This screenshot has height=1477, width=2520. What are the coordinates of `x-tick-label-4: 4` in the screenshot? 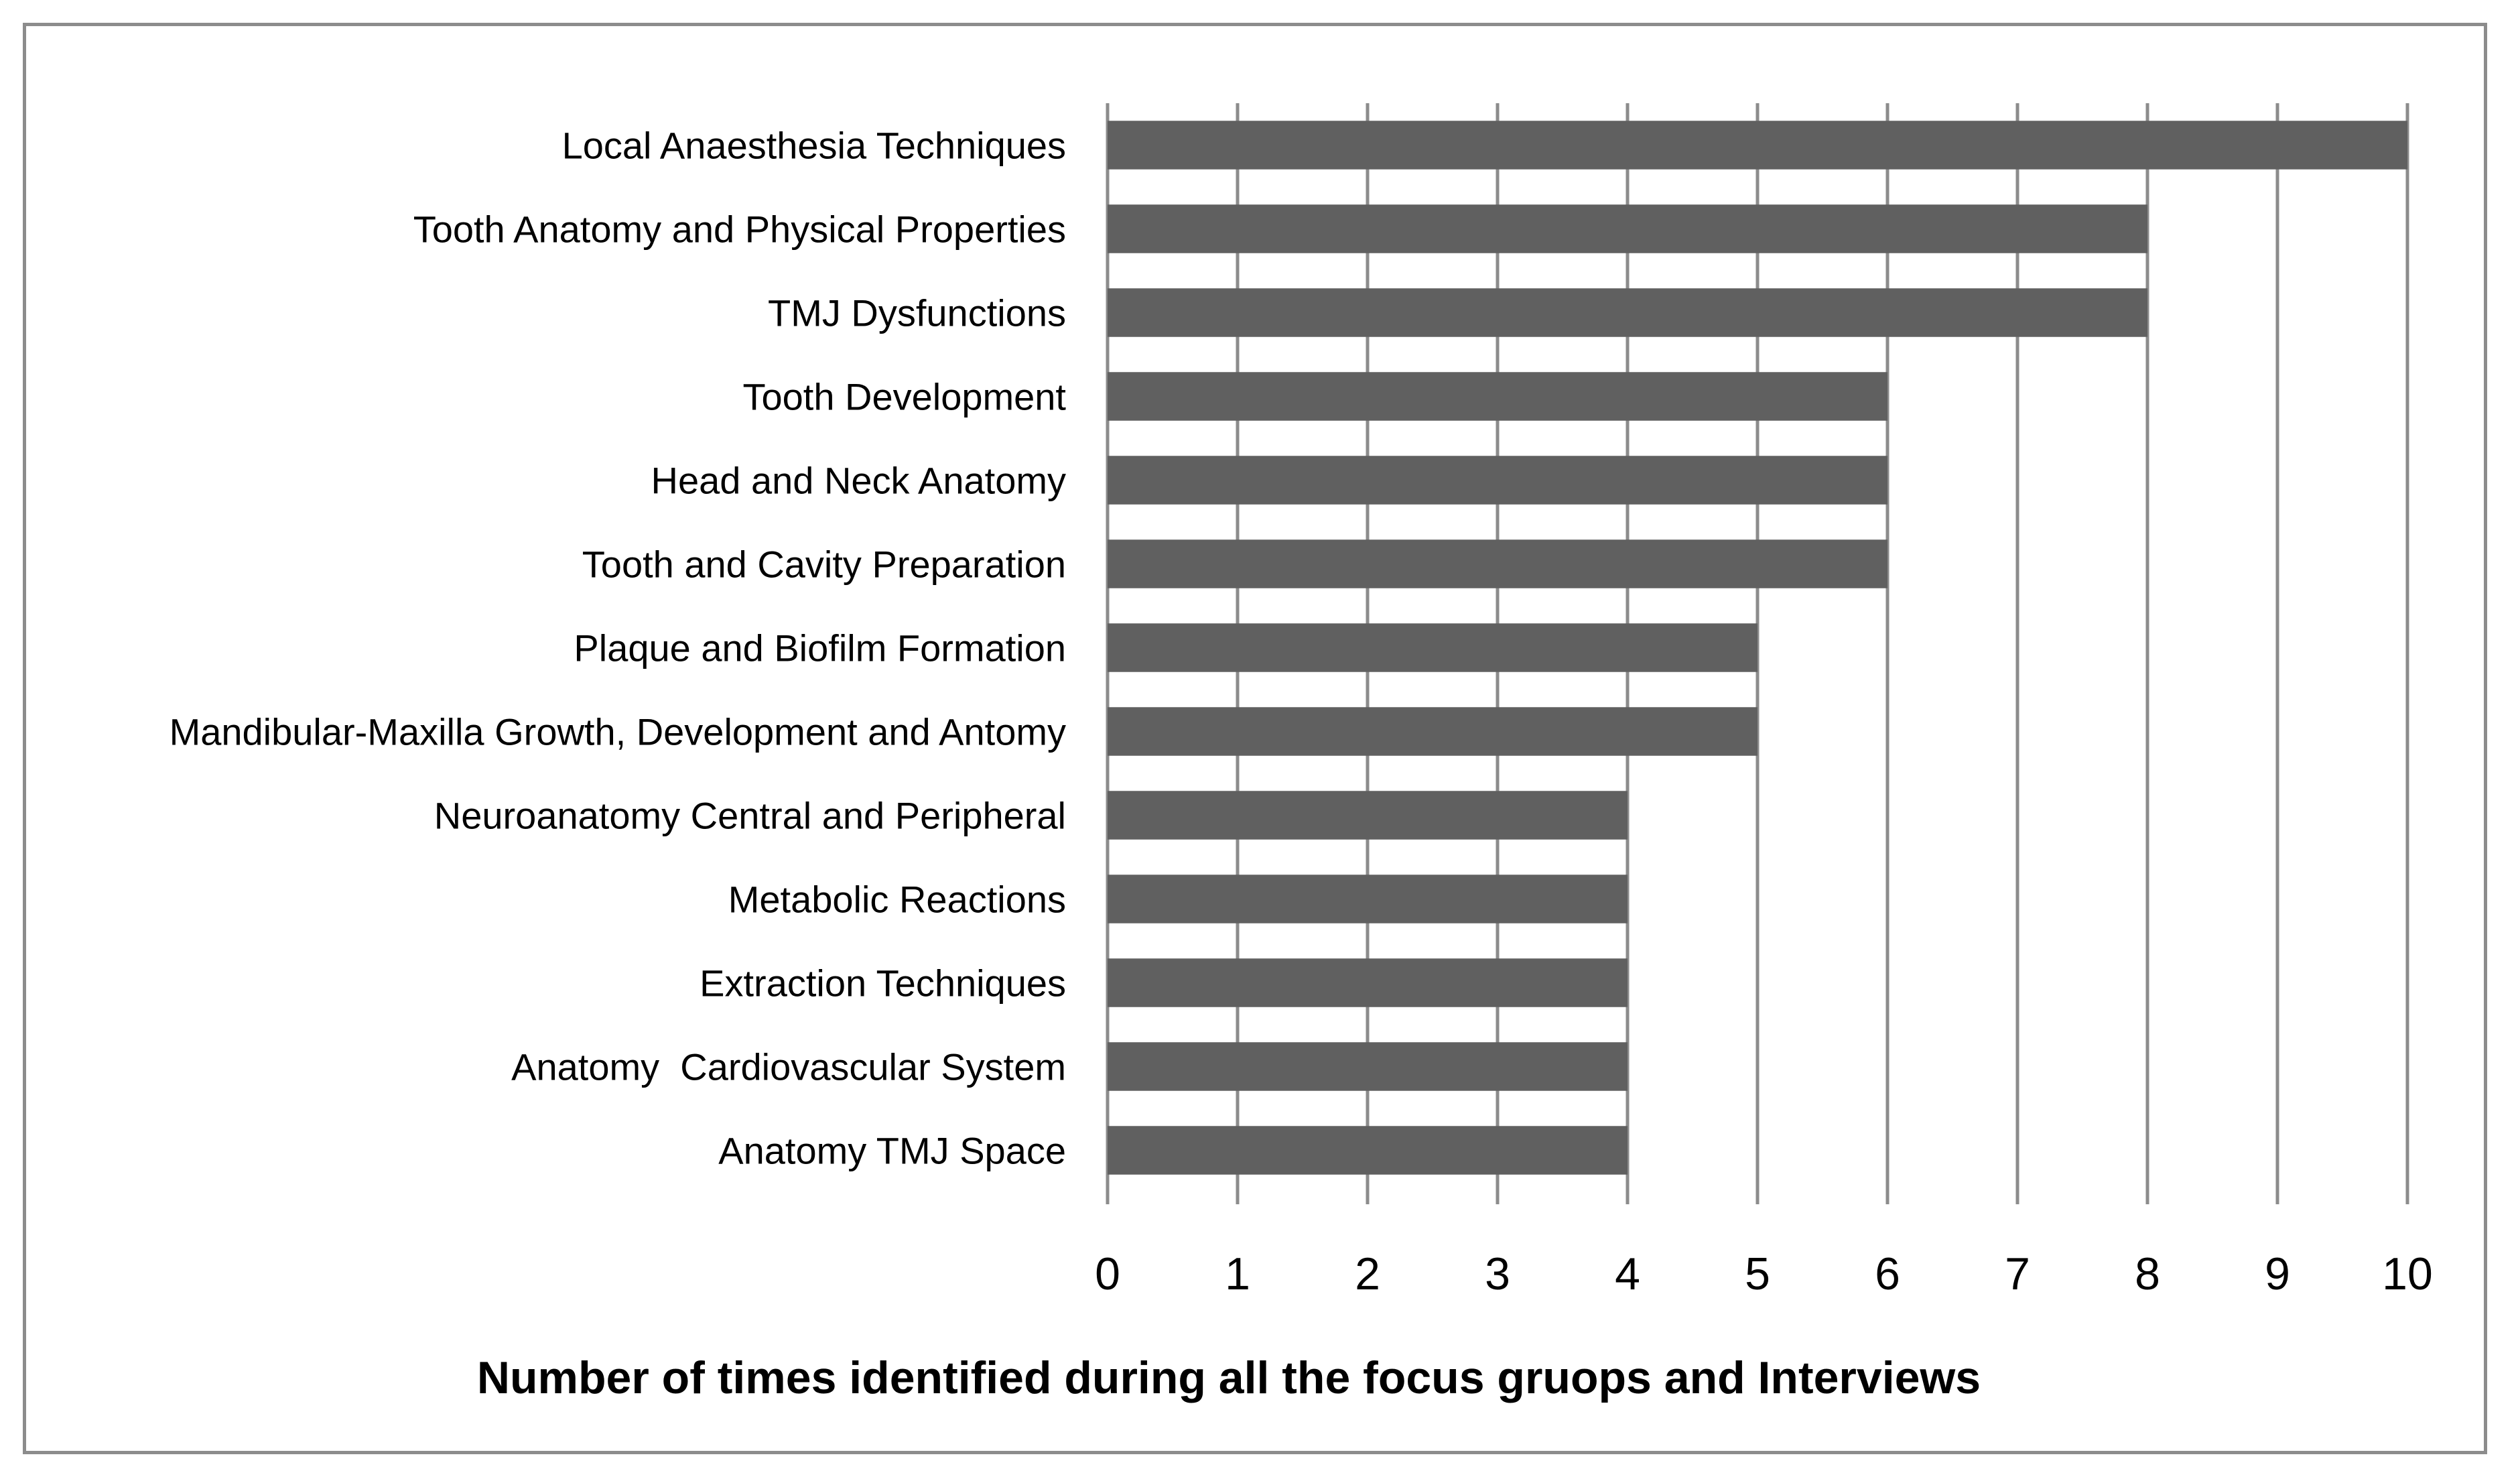 It's located at (1627, 1273).